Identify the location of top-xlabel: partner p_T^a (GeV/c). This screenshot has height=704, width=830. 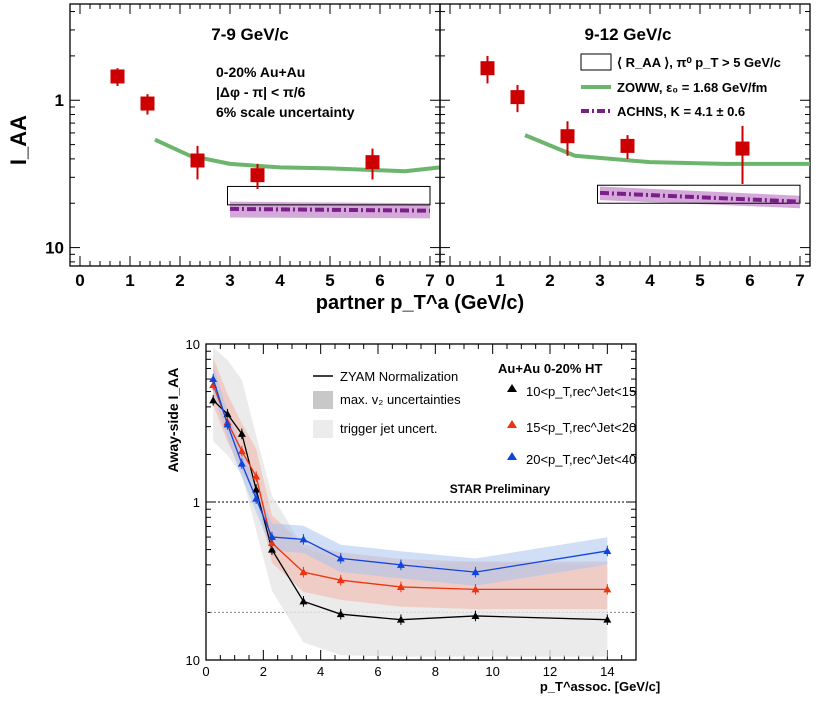
(420, 303).